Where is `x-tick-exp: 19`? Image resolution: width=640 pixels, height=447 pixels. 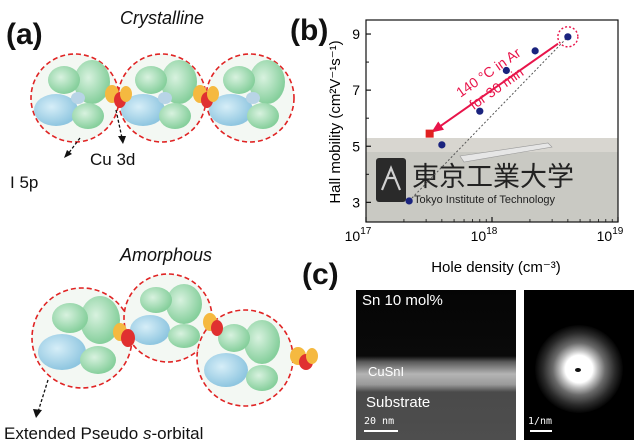
x-tick-exp: 19 is located at coordinates (618, 231).